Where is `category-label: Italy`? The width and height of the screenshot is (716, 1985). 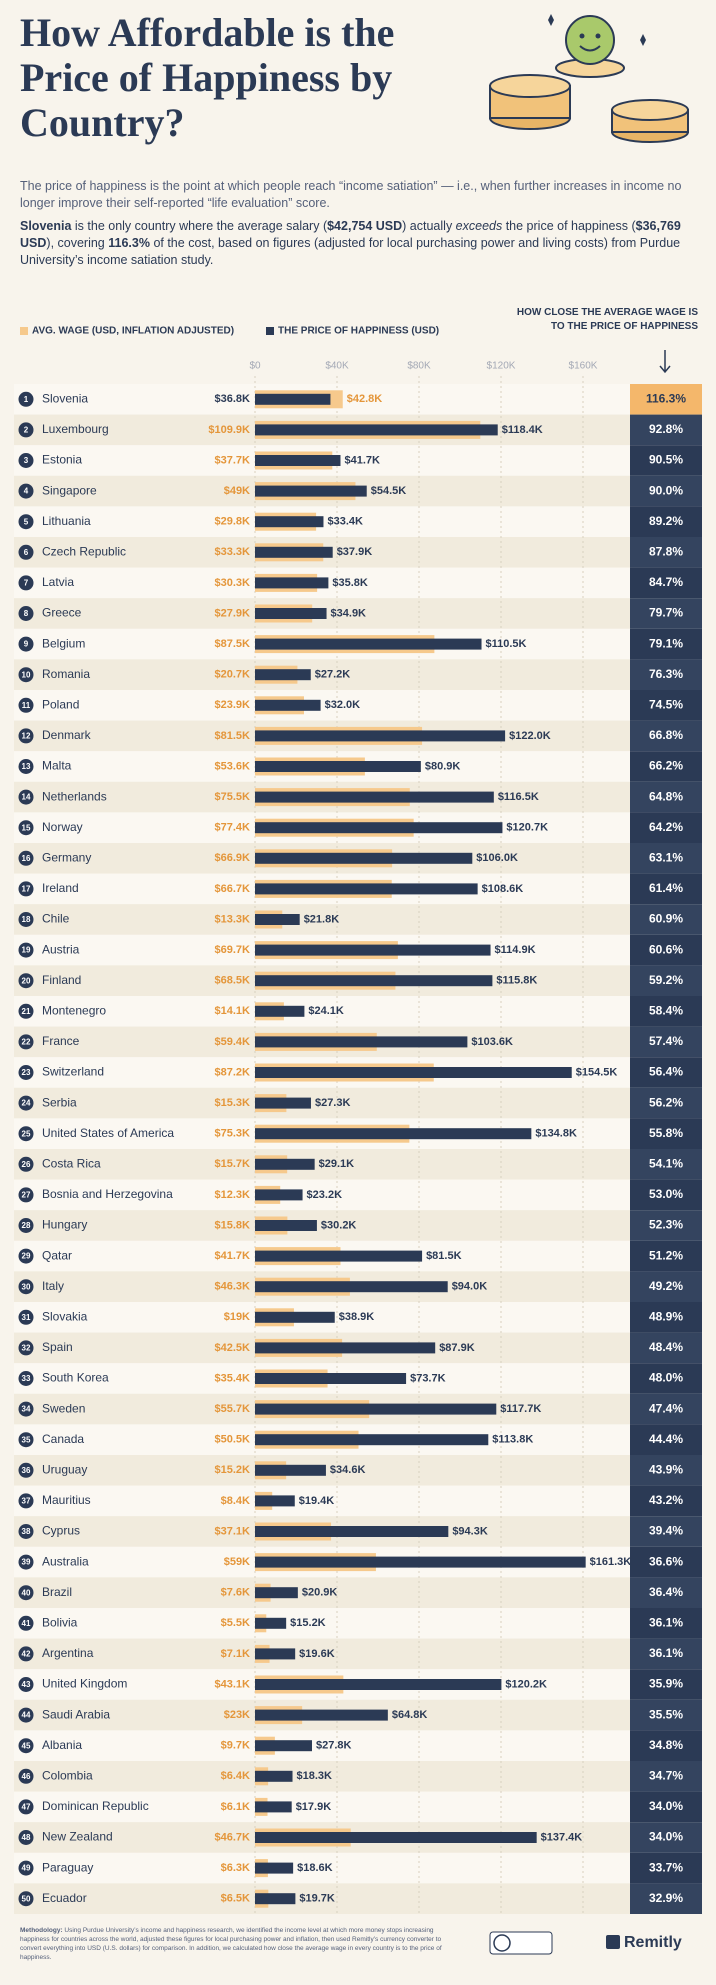
category-label: Italy is located at coordinates (53, 1286).